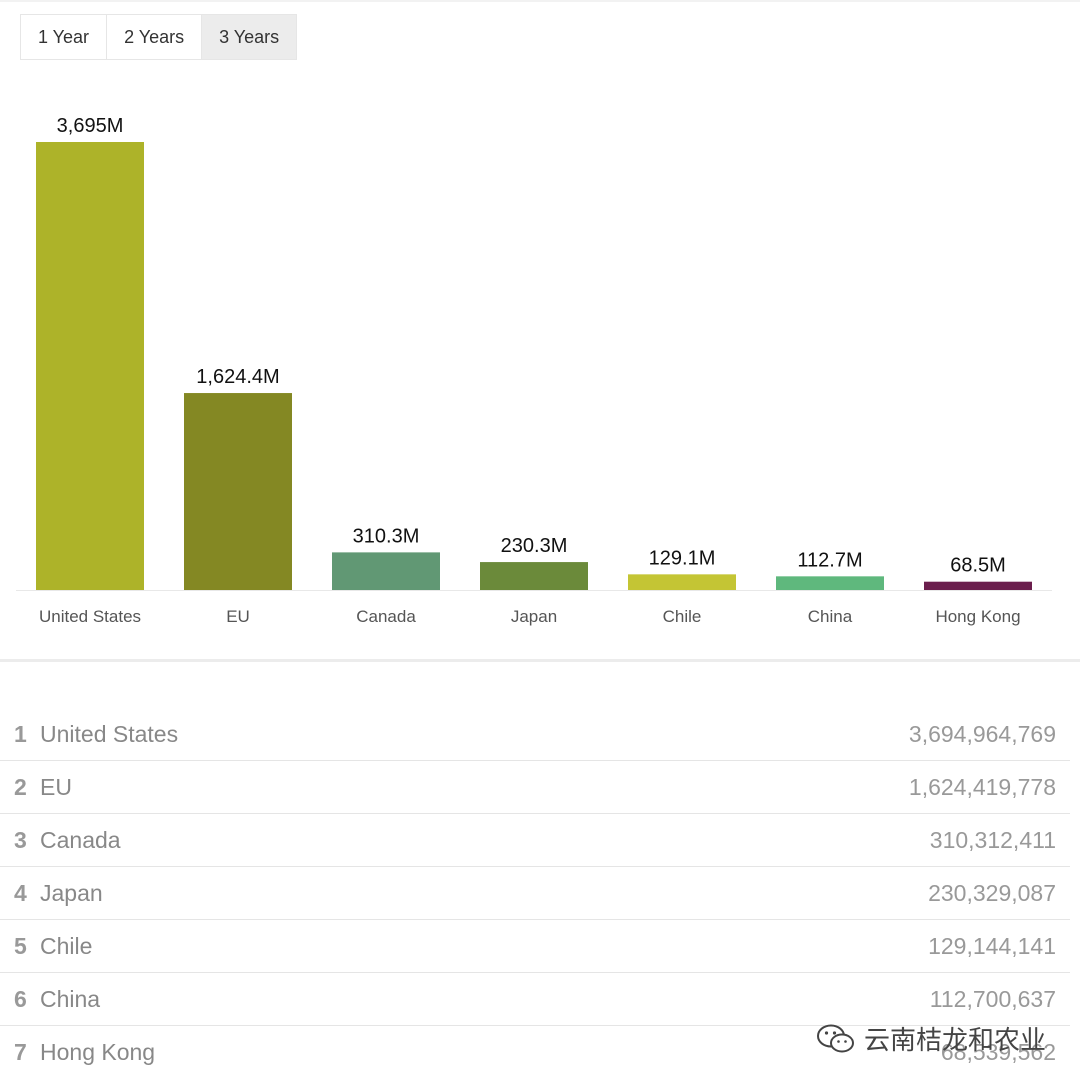  Describe the element at coordinates (534, 616) in the screenshot. I see `category-label: Japan` at that location.